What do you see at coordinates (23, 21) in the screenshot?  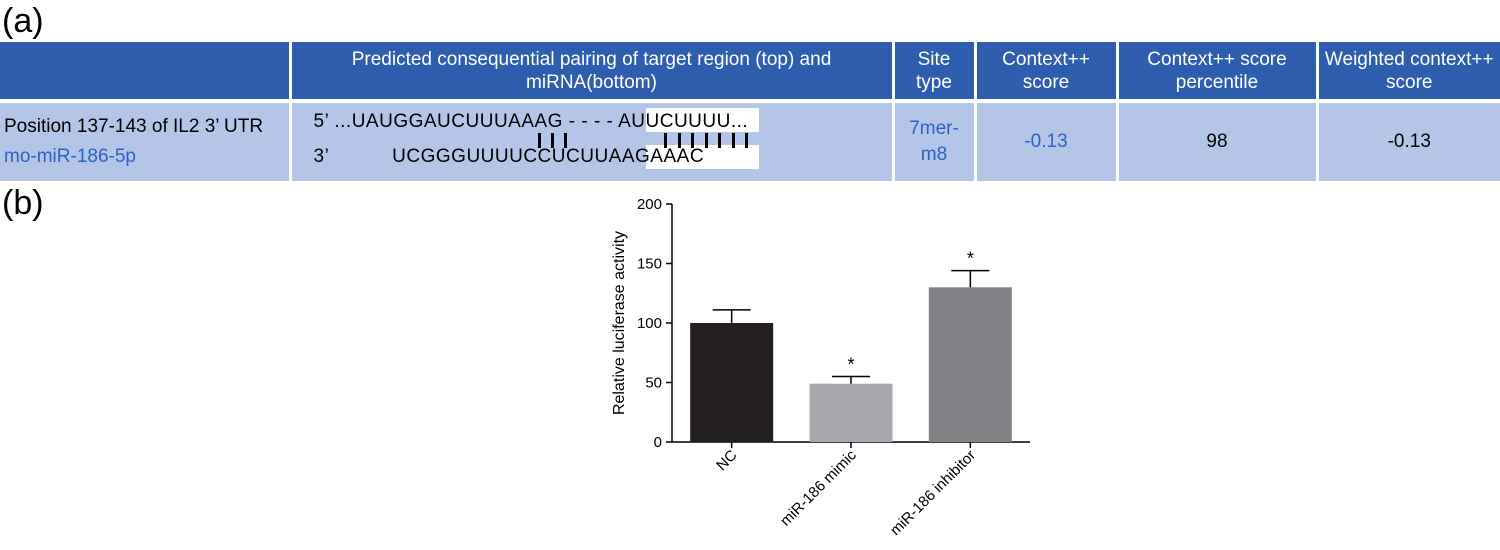 I see `panel-a-label: (a)` at bounding box center [23, 21].